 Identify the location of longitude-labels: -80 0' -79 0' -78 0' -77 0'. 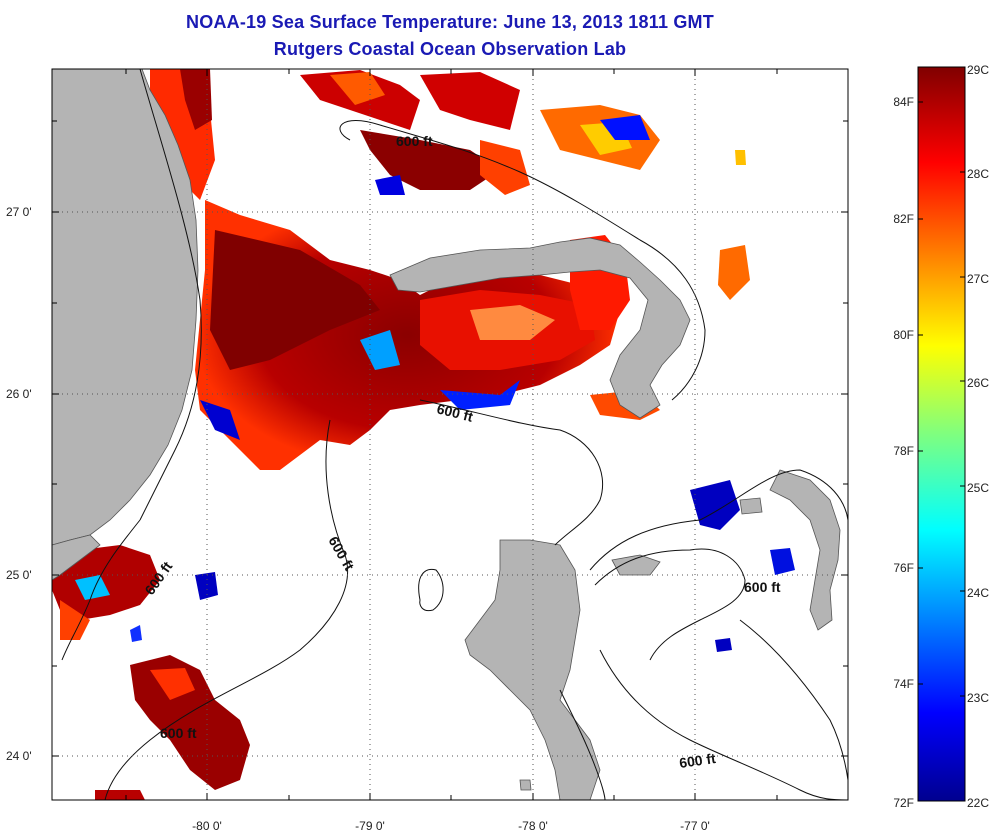
(451, 826).